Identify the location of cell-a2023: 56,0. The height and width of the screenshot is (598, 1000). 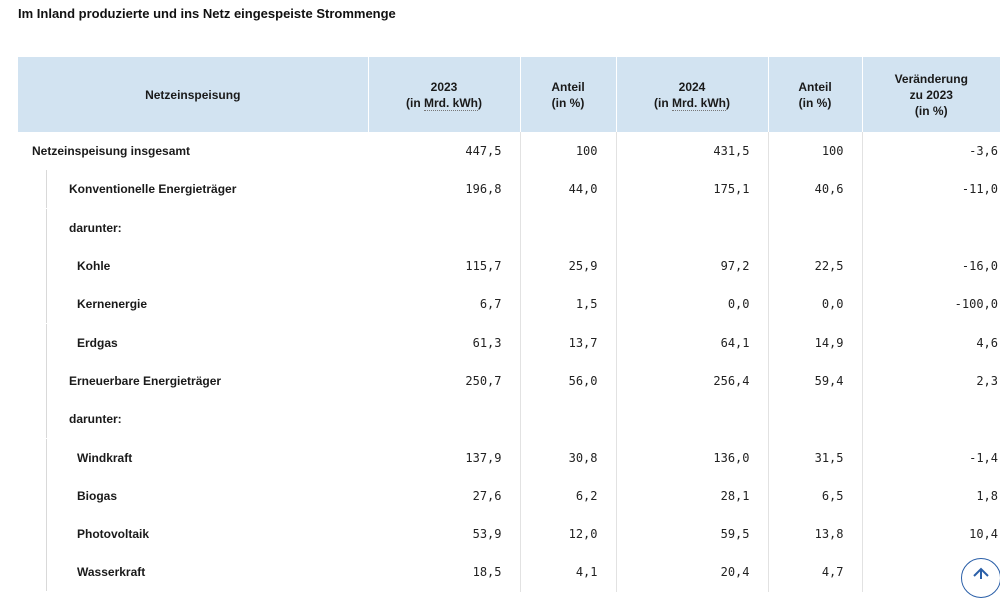
(568, 381).